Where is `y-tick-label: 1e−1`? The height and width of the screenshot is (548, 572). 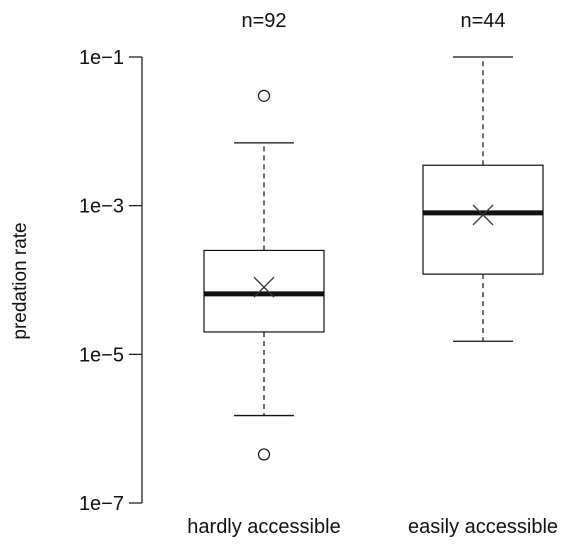
y-tick-label: 1e−1 is located at coordinates (101, 58).